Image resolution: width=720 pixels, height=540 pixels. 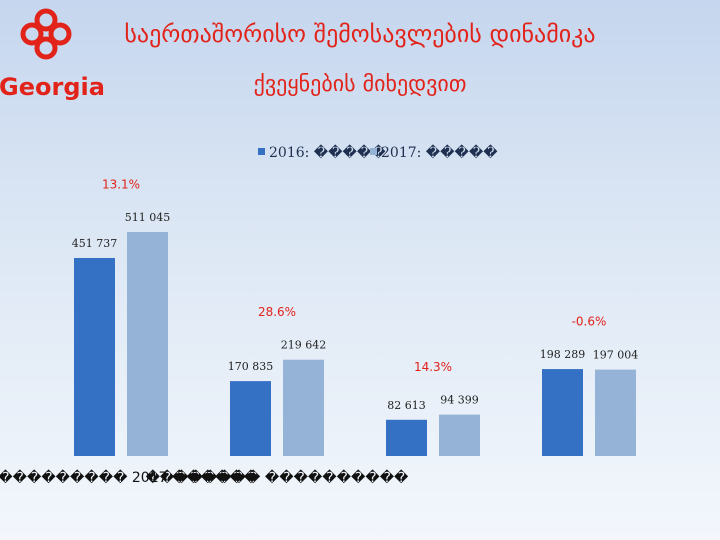 I want to click on x-tick-label: ���������� 2017 ������, so click(x=129, y=477).